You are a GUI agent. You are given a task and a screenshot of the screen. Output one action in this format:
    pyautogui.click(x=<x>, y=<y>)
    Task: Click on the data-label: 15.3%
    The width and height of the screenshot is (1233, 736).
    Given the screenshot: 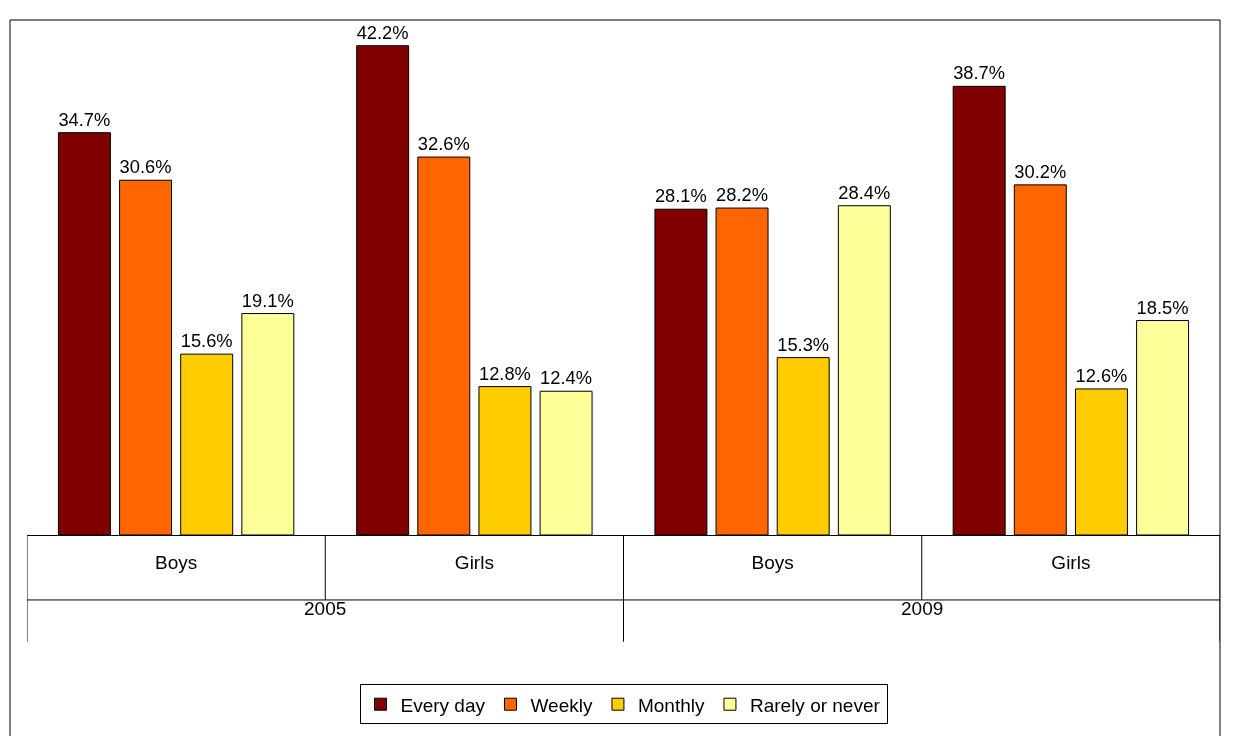 What is the action you would take?
    pyautogui.click(x=803, y=344)
    